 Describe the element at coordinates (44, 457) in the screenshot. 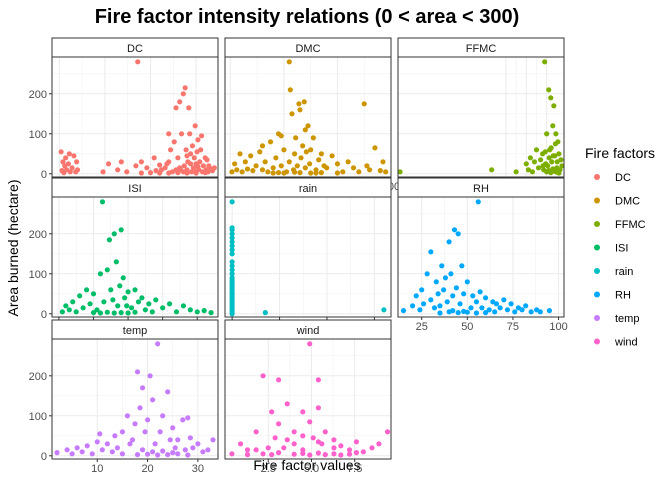

I see `y-tick-label: 0` at that location.